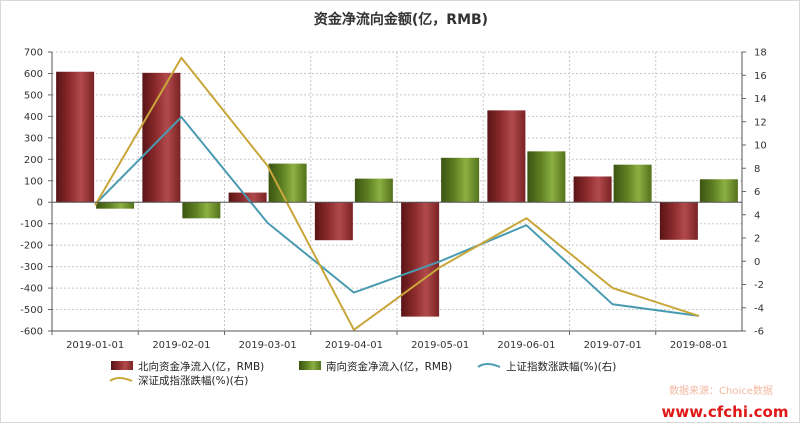 The width and height of the screenshot is (800, 424). What do you see at coordinates (561, 366) in the screenshot?
I see `legend-label: 上证指数涨跌幅(%)(右)` at bounding box center [561, 366].